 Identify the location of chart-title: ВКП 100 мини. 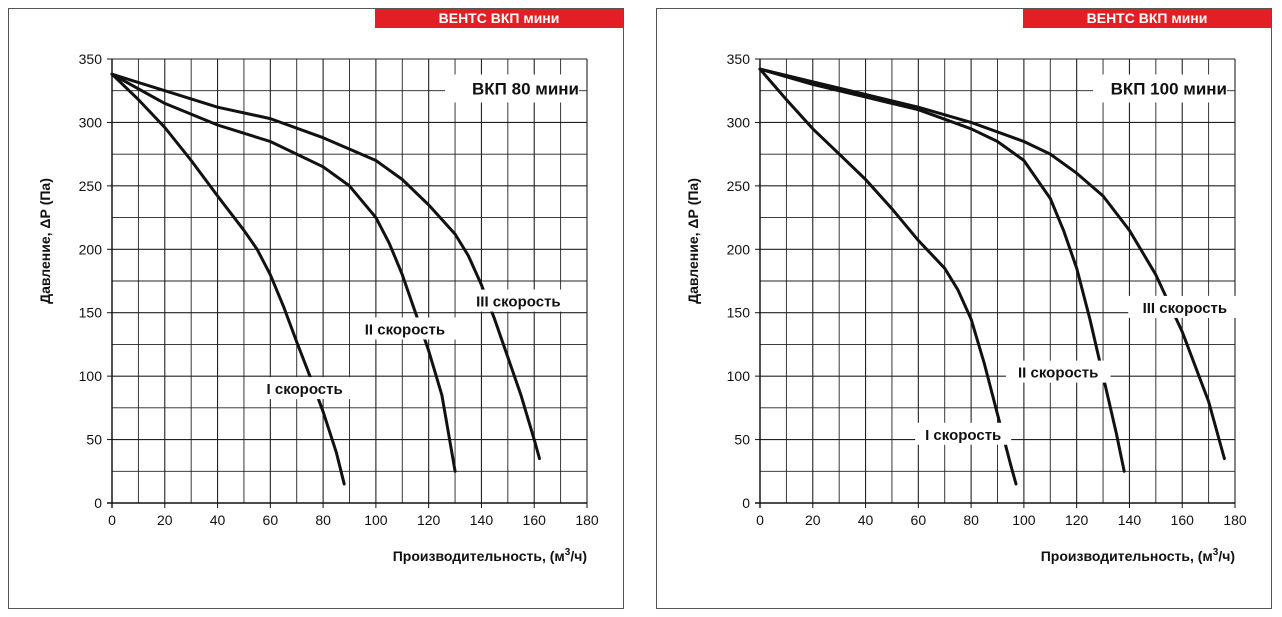
(1169, 89).